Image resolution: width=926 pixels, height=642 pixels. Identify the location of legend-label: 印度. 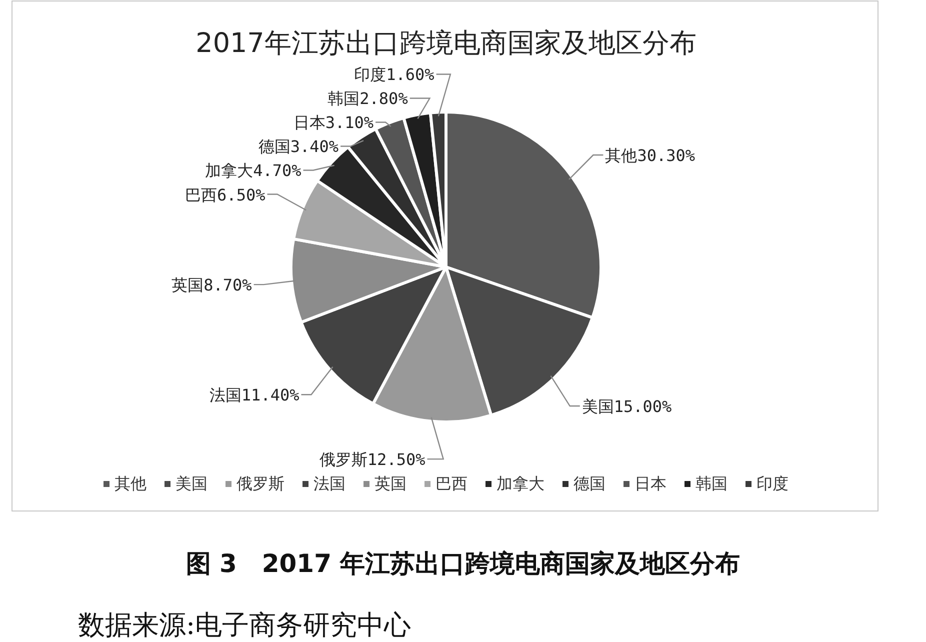
(772, 483).